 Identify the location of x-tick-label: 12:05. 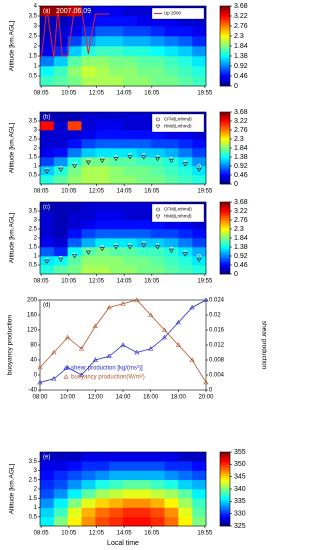
(97, 282).